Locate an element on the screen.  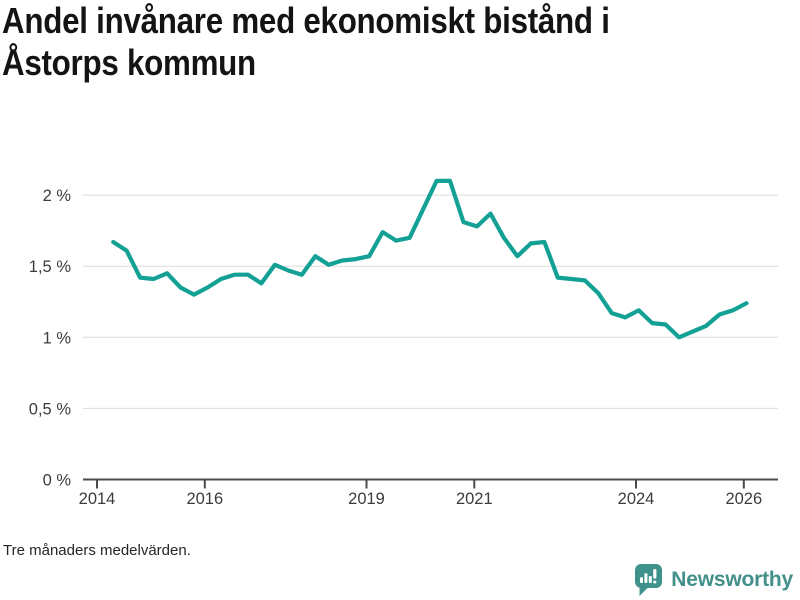
newsworthy-logo: Newsworthy is located at coordinates (713, 580).